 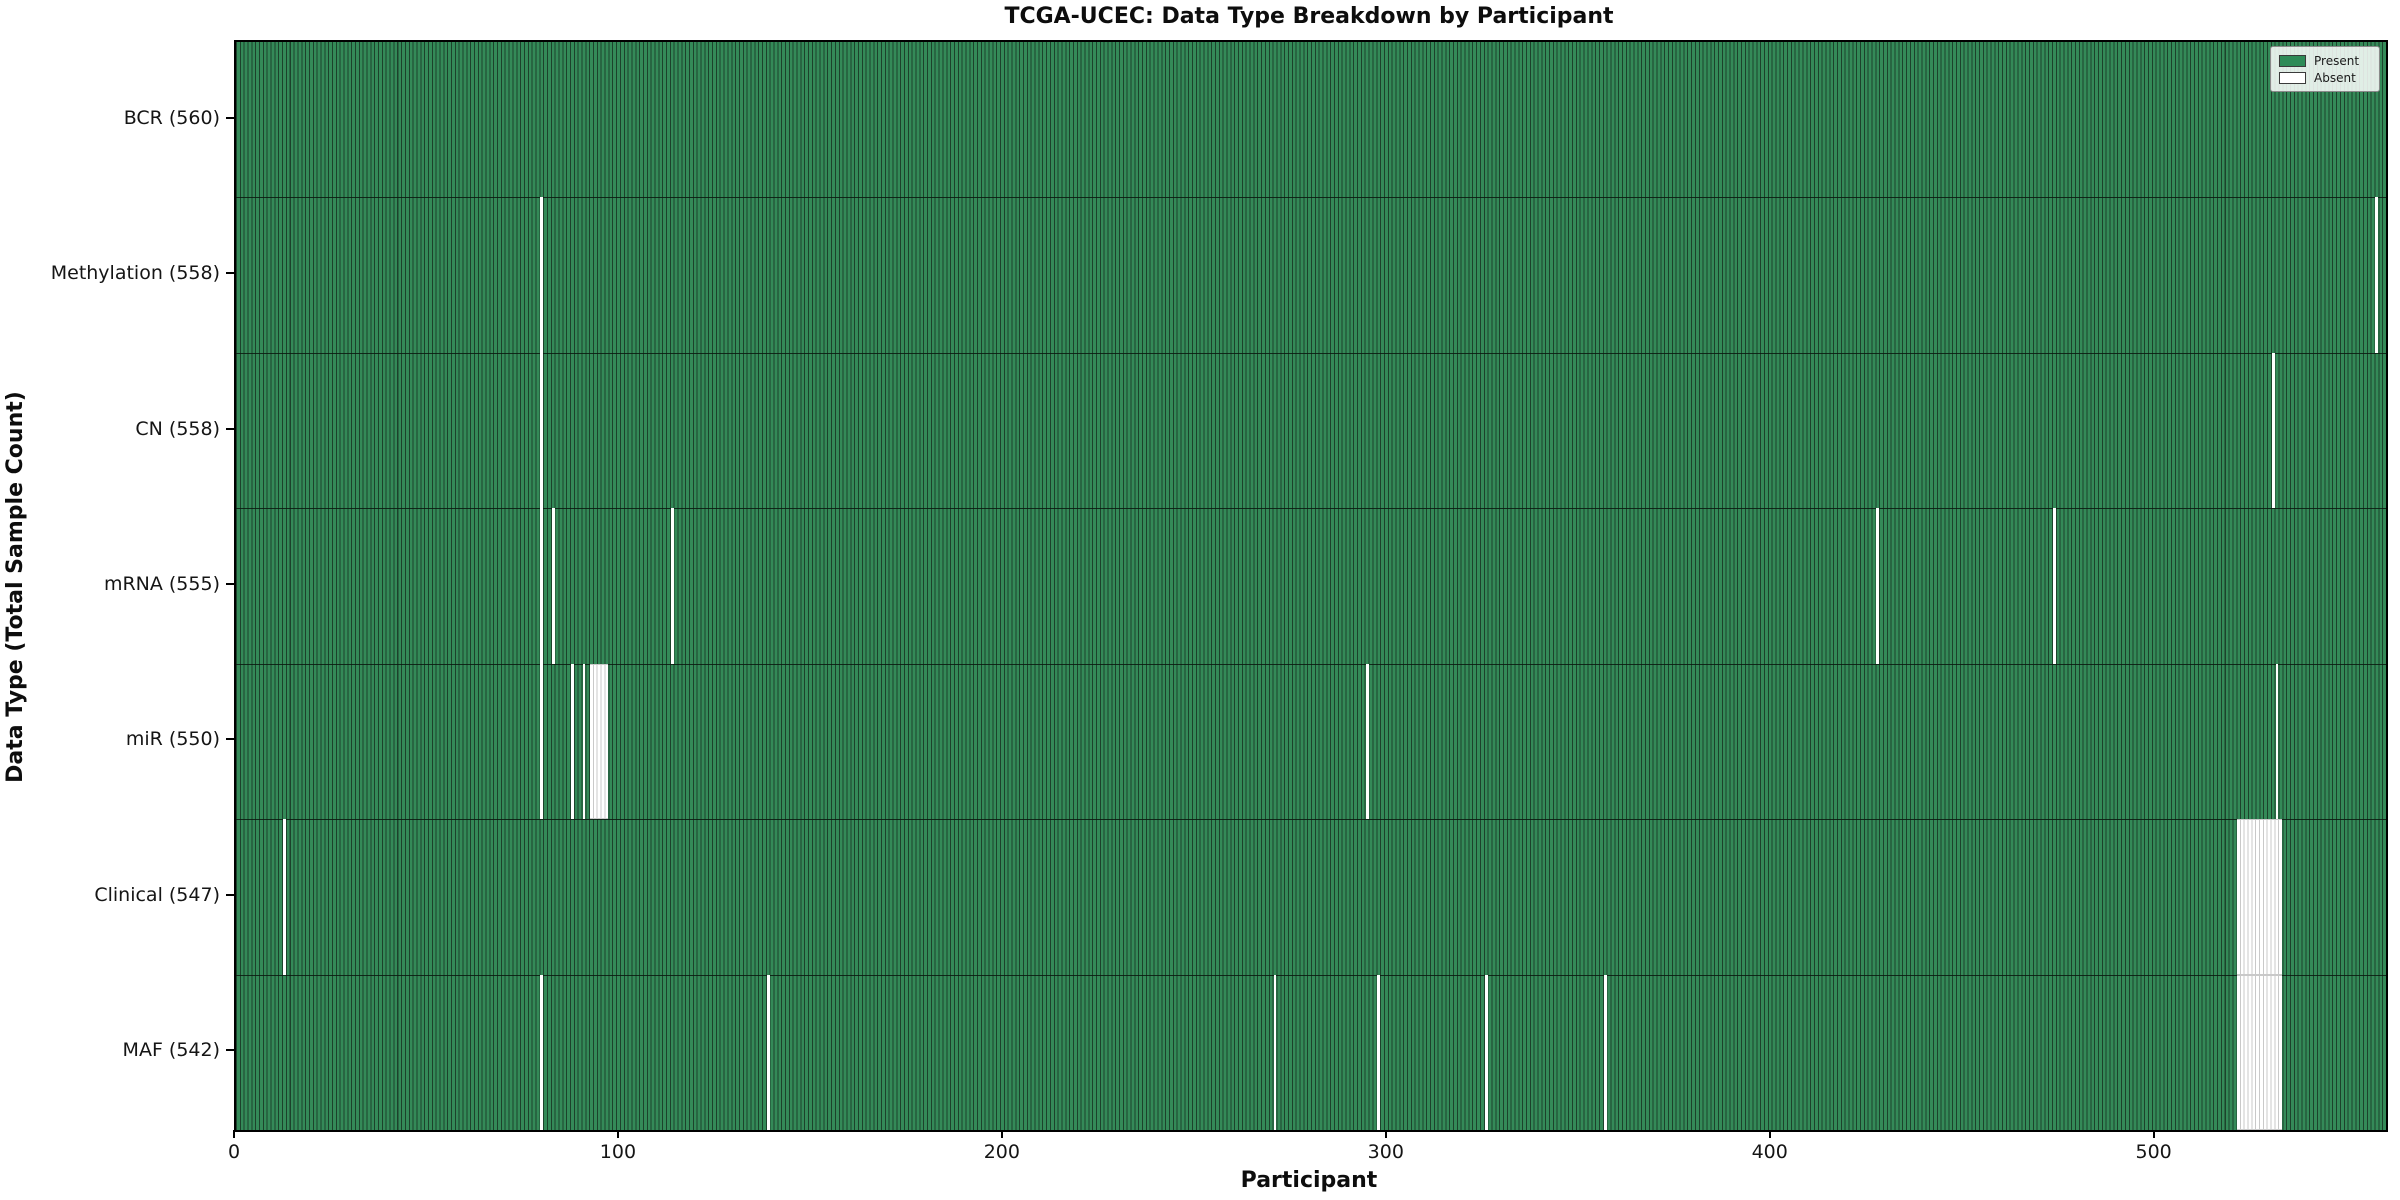 I want to click on legend-entry-present: Present, so click(x=2325, y=60).